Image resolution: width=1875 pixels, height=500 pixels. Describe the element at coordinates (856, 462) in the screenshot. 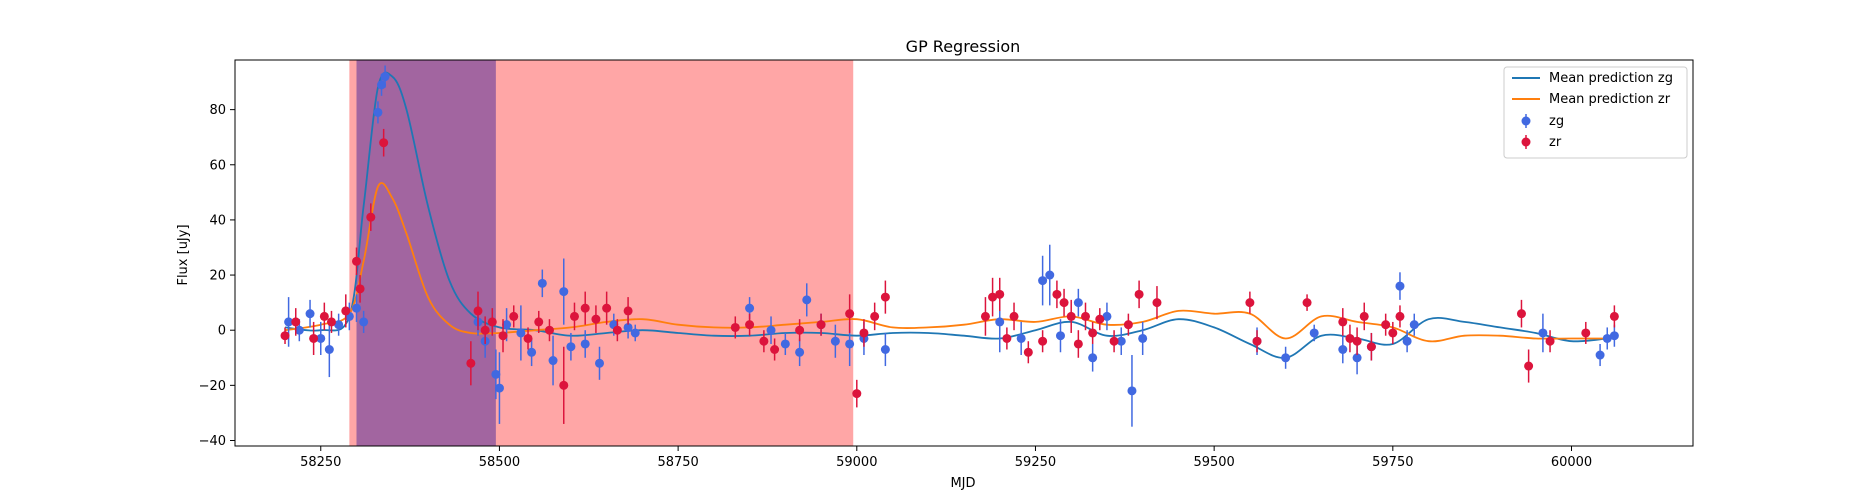

I see `x-tick-label: 59000` at that location.